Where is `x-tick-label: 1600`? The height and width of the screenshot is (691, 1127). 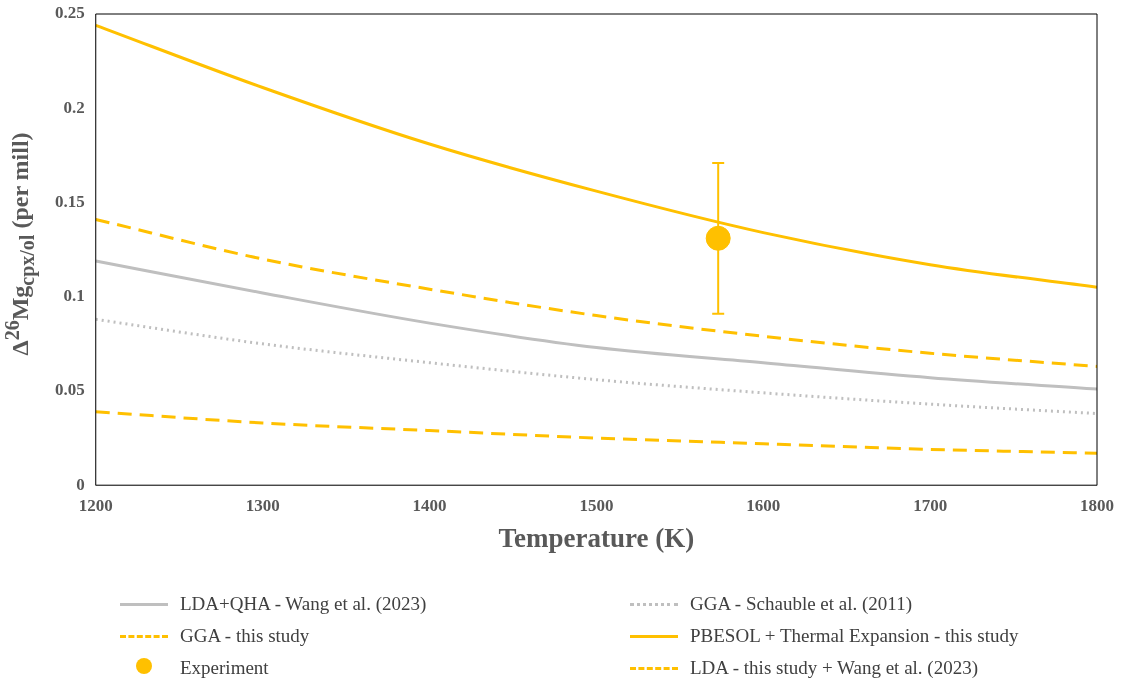 x-tick-label: 1600 is located at coordinates (763, 505).